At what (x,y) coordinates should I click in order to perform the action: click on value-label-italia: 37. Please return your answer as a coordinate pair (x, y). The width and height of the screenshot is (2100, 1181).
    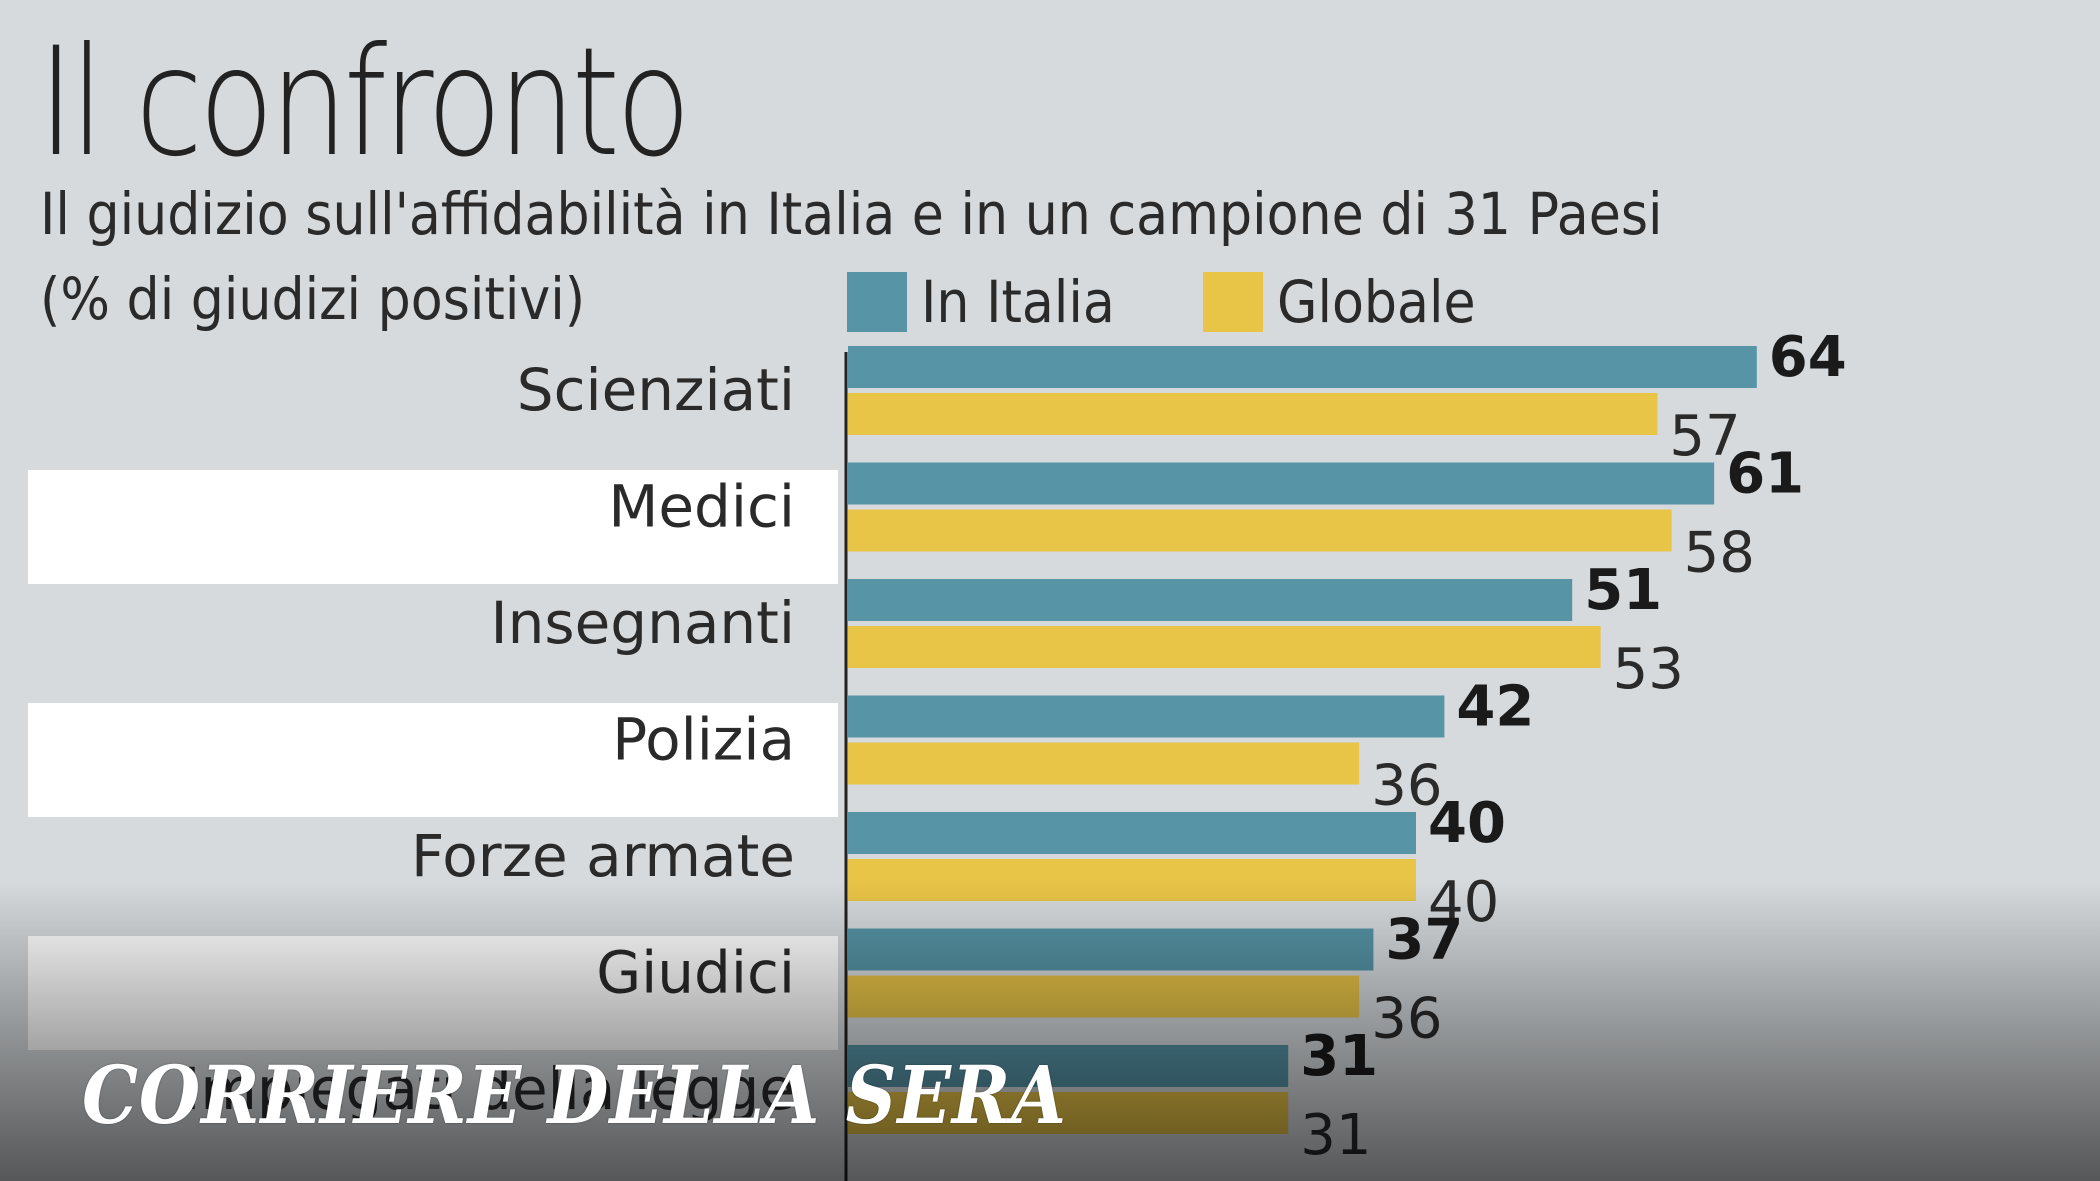
    Looking at the image, I should click on (1424, 940).